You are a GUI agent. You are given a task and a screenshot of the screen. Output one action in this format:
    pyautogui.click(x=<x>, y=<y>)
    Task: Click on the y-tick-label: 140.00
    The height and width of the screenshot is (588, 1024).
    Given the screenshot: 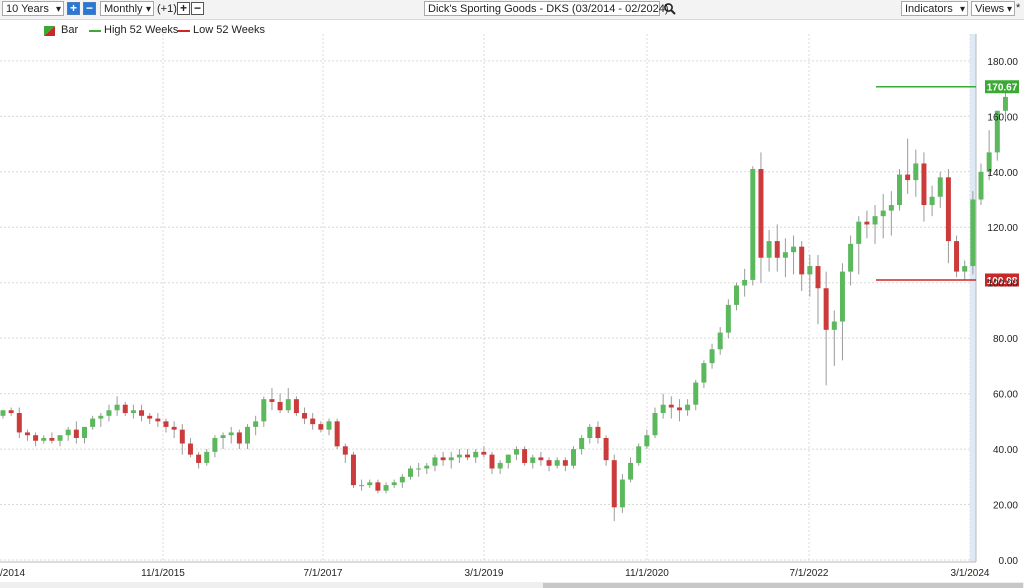 What is the action you would take?
    pyautogui.click(x=1002, y=173)
    